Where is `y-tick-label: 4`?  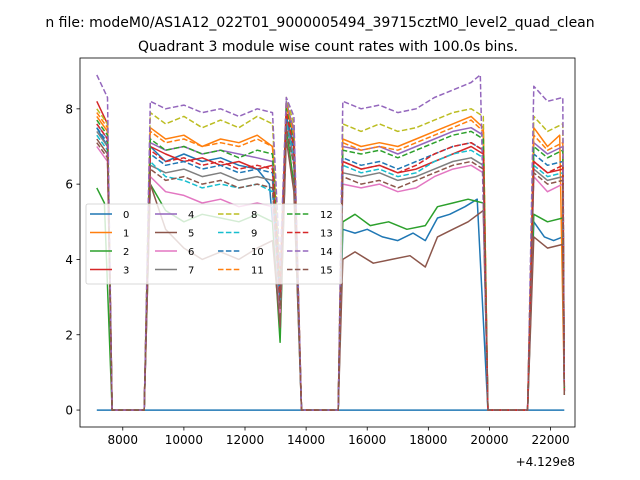 y-tick-label: 4 is located at coordinates (69, 260).